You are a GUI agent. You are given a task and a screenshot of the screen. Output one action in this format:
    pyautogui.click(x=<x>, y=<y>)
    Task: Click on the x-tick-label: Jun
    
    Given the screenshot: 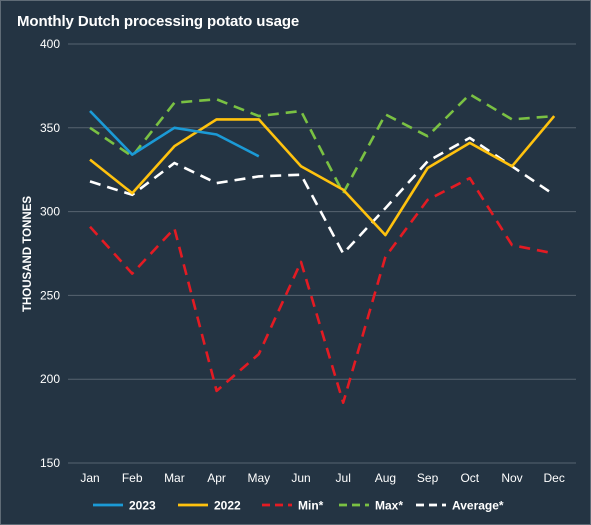 What is the action you would take?
    pyautogui.click(x=300, y=478)
    